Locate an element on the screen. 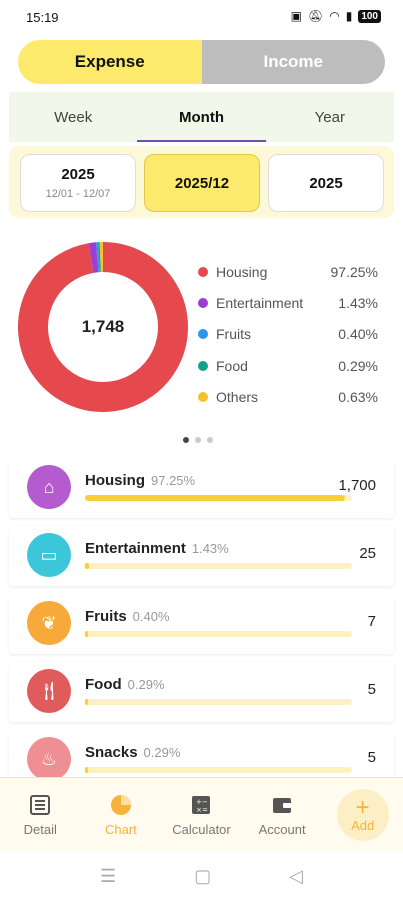  list-icon is located at coordinates (40, 804).